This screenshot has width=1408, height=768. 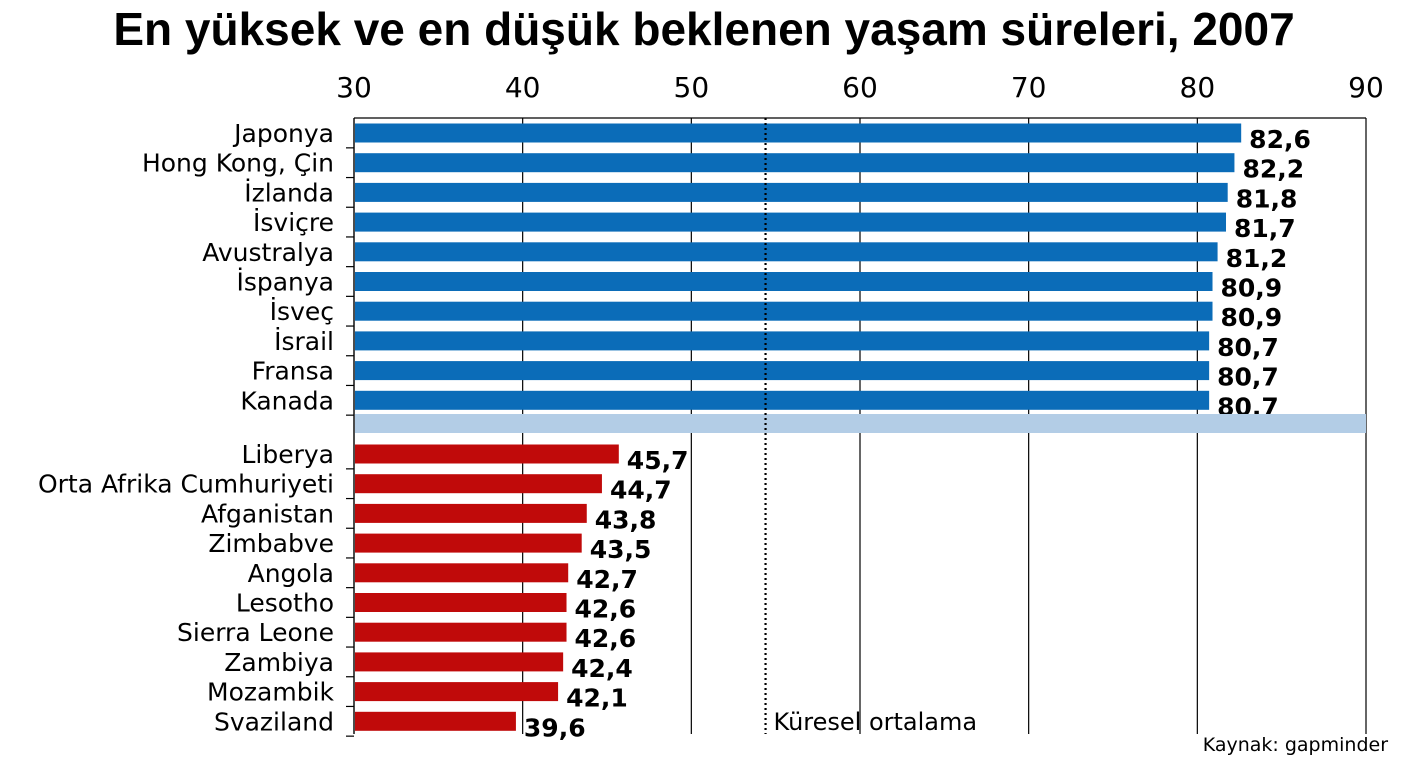 What do you see at coordinates (860, 423) in the screenshot?
I see `separator-band` at bounding box center [860, 423].